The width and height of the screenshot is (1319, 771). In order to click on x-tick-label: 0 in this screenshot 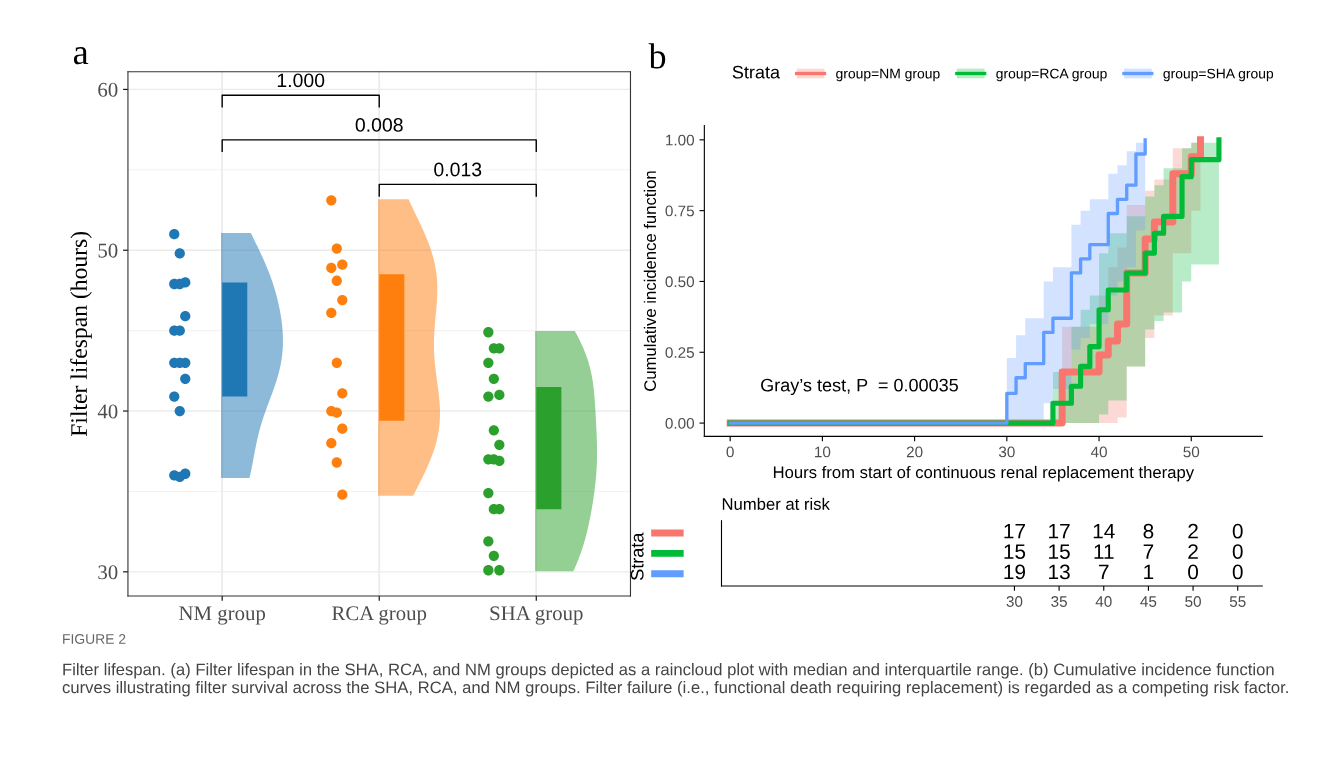, I will do `click(730, 452)`.